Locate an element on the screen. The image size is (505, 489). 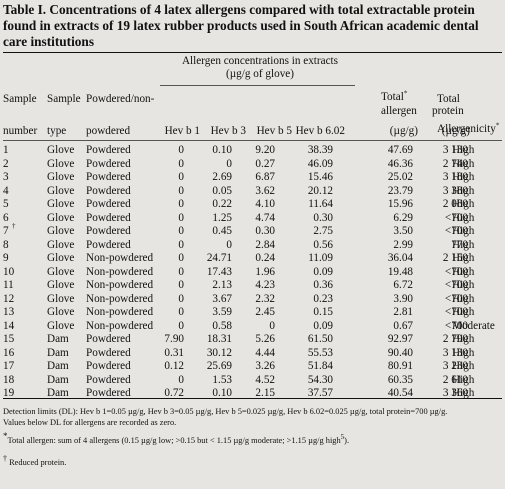
top-rule is located at coordinates (252, 52).